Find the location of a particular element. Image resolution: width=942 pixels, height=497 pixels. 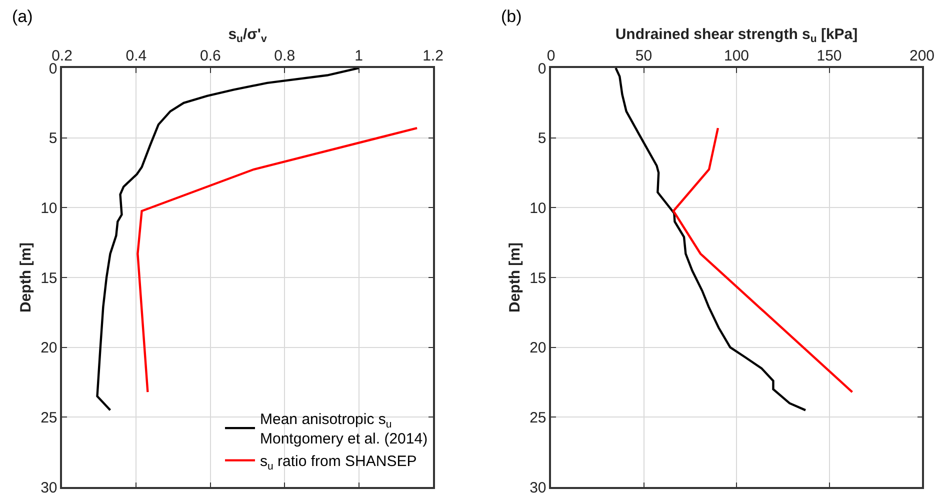

legend-label: s$_{u}$ ratio from SHANSEP is located at coordinates (338, 462).